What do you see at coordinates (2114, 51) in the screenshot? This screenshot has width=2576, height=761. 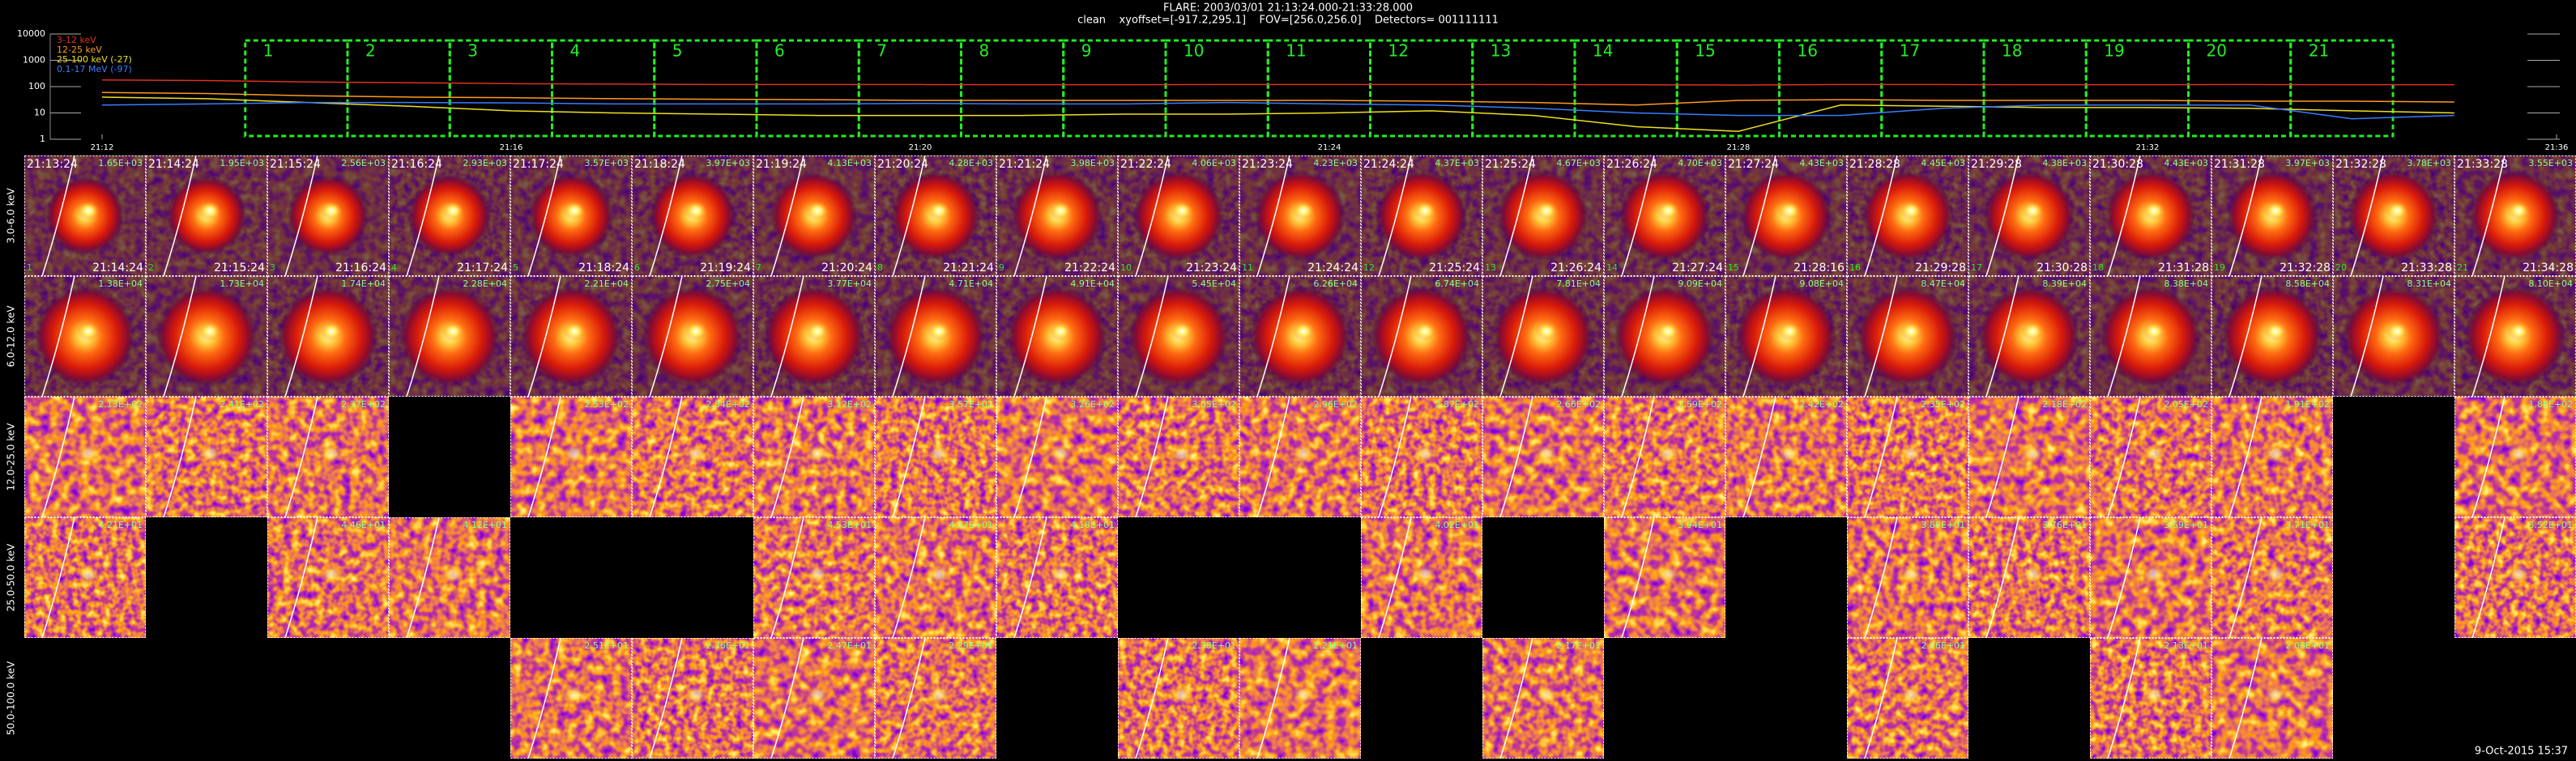 I see `interval-label: 19` at bounding box center [2114, 51].